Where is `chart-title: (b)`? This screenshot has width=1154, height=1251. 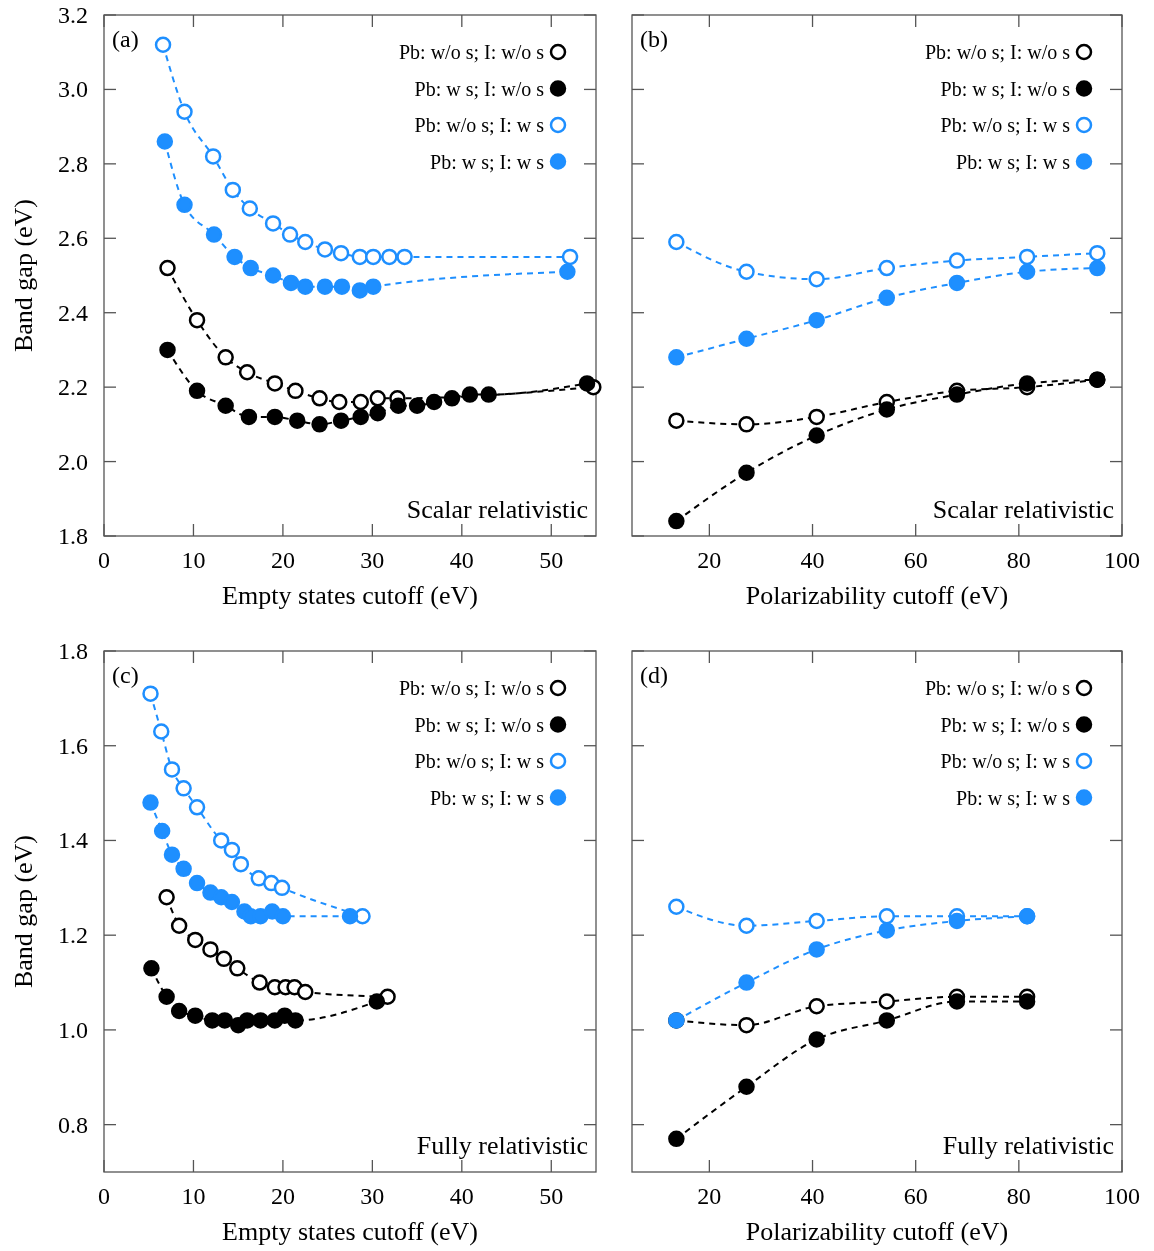
chart-title: (b) is located at coordinates (654, 39).